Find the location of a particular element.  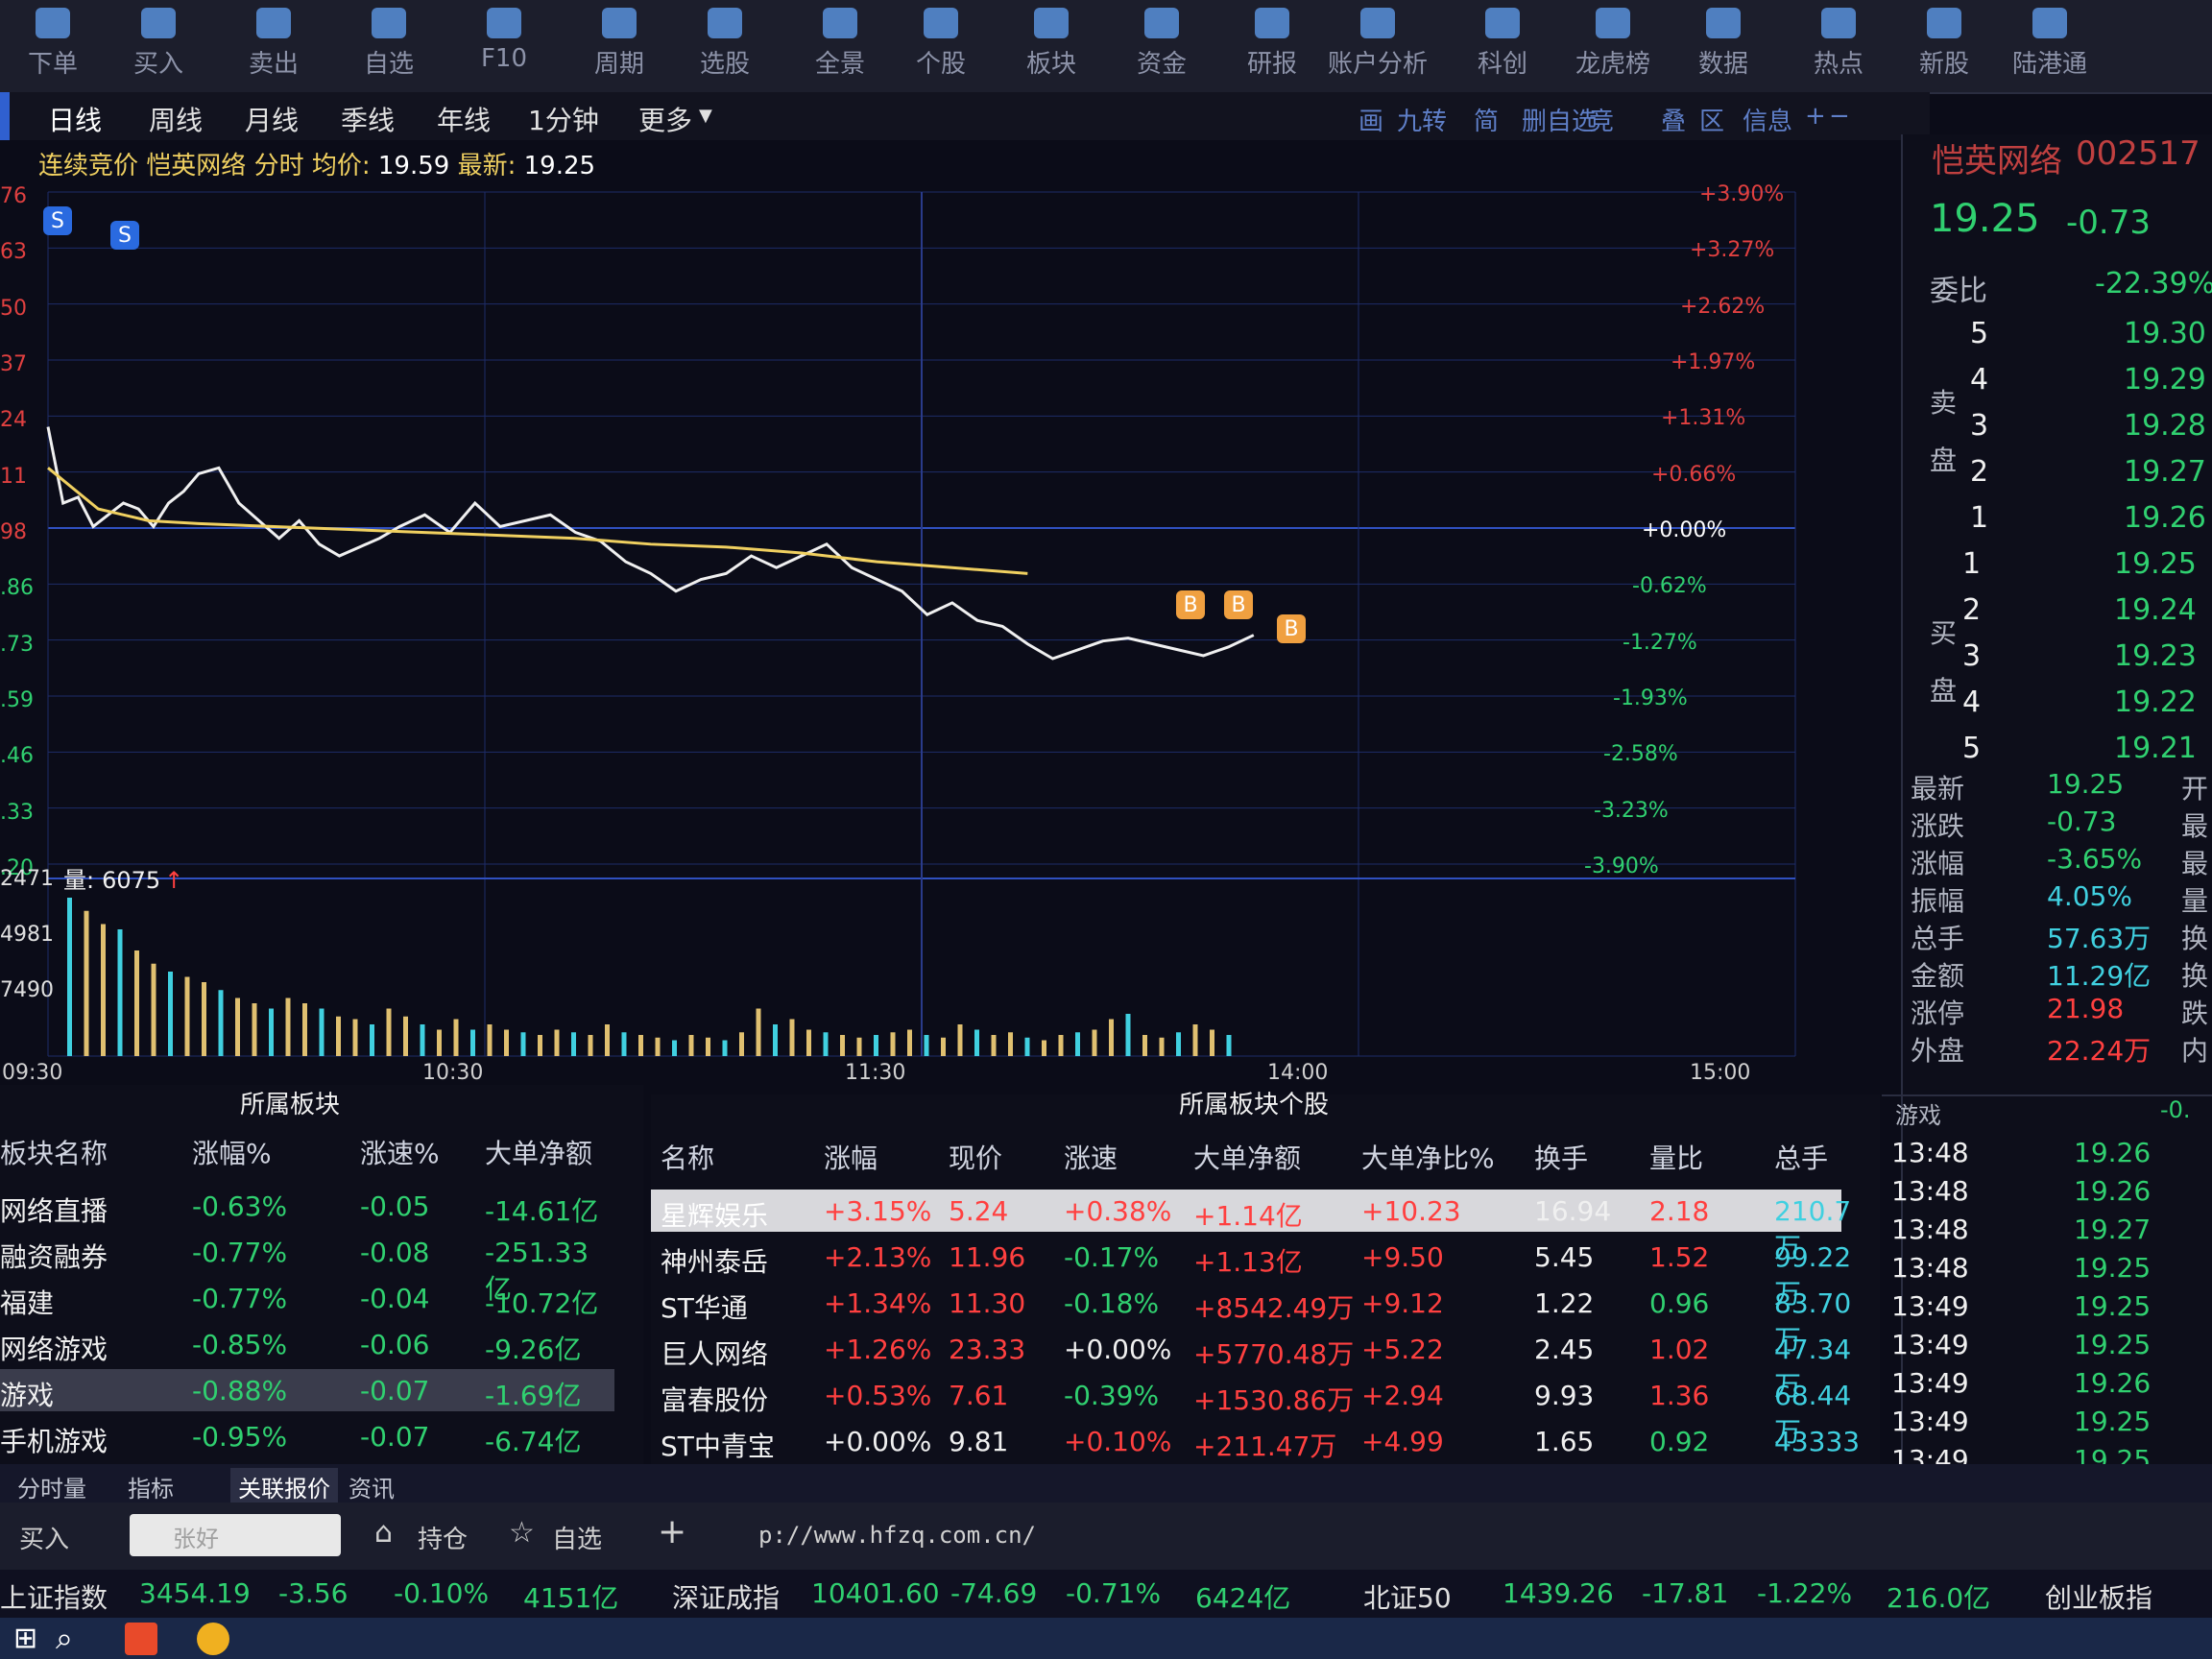

toolbar-1-button: 买入 is located at coordinates (158, 46).